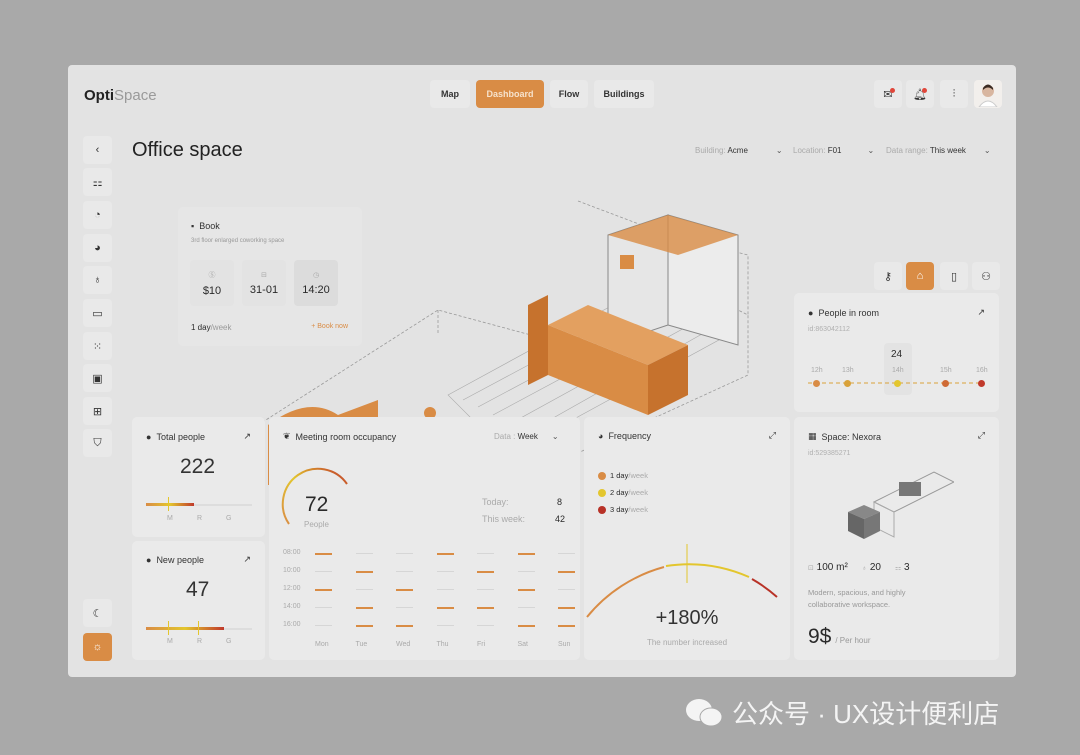 The width and height of the screenshot is (1080, 755). I want to click on light-mode-button: ☼, so click(97, 647).